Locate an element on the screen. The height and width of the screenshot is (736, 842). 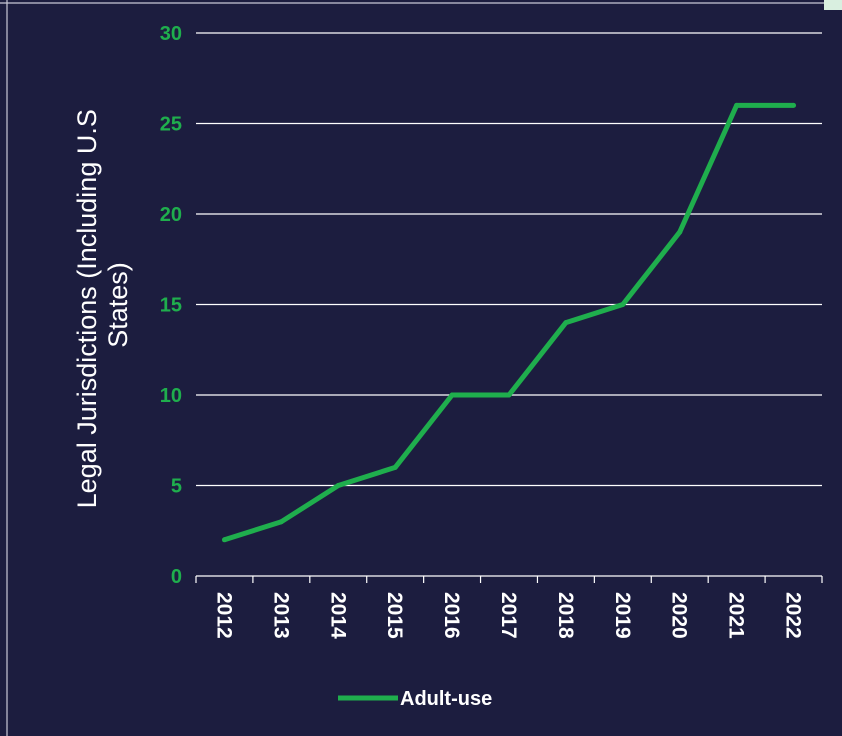
data-point-2015 is located at coordinates (395, 467).